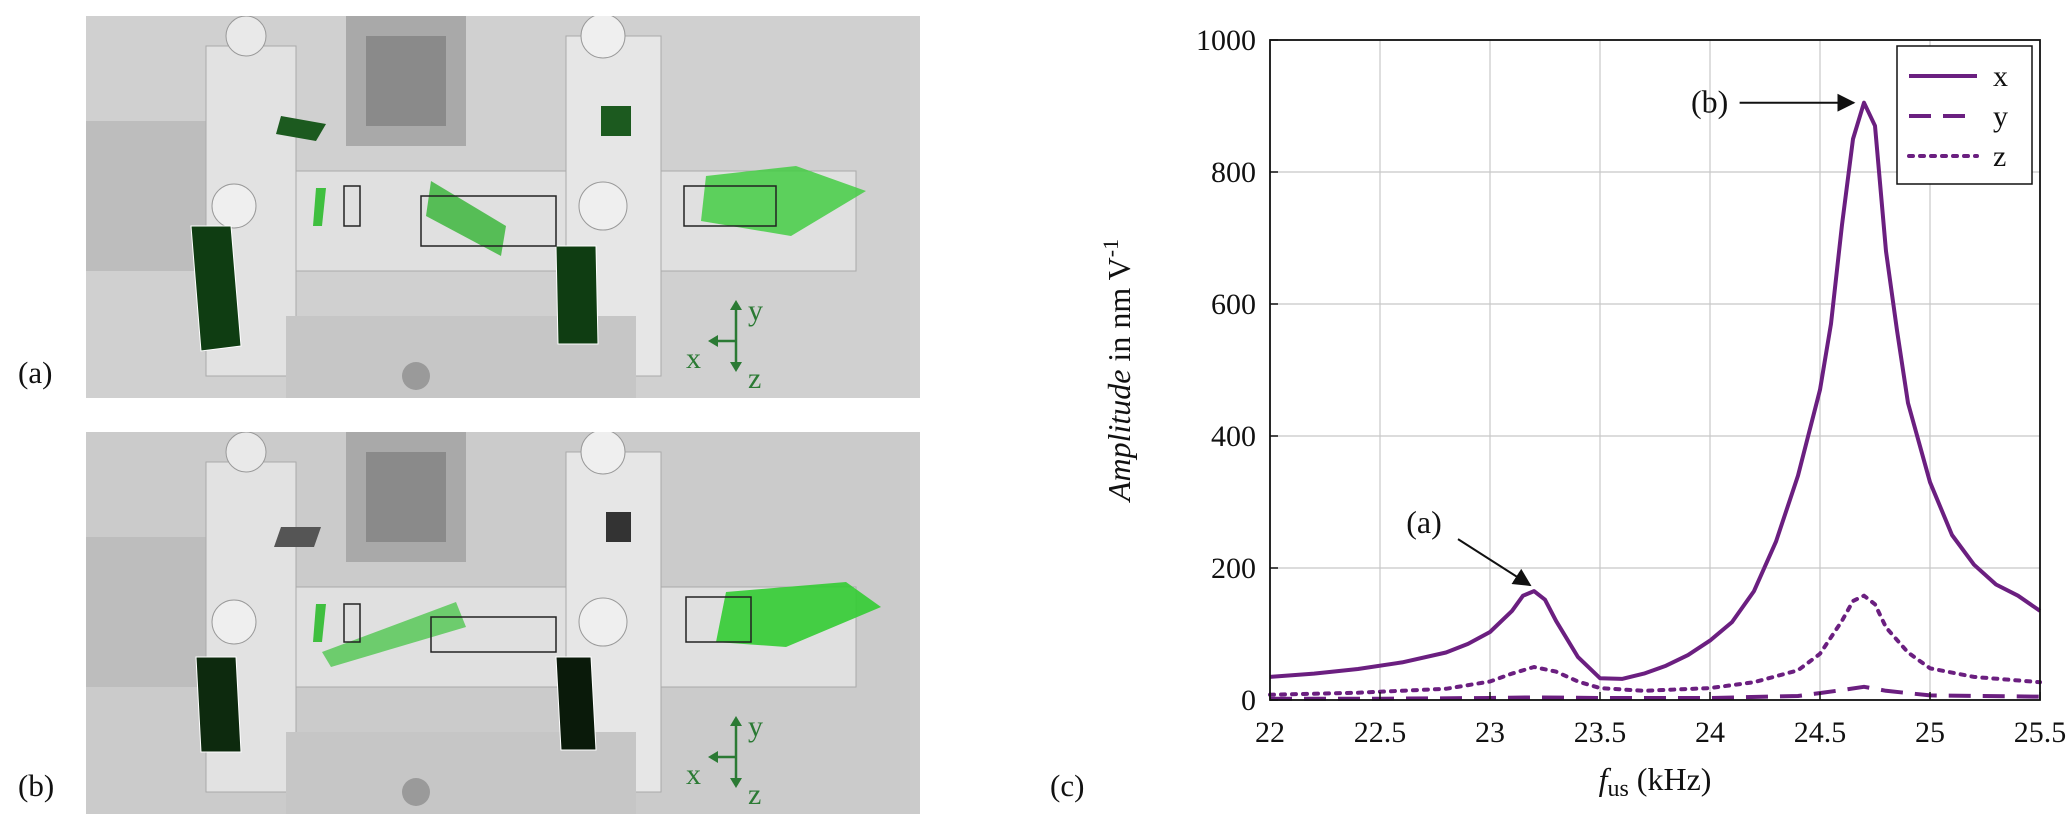 Image resolution: width=2067 pixels, height=829 pixels. I want to click on y-tick-label: 400, so click(1233, 436).